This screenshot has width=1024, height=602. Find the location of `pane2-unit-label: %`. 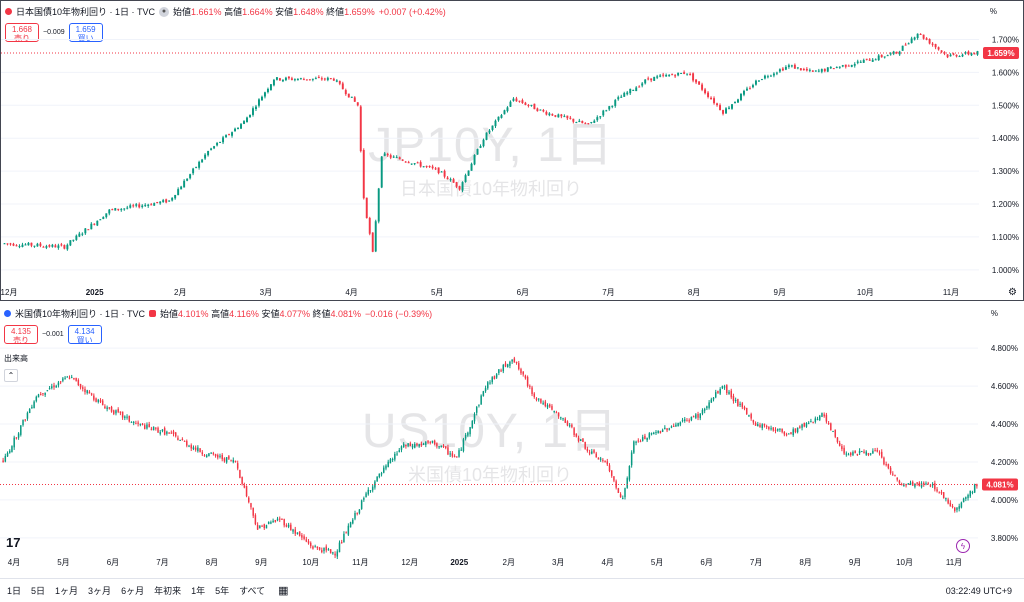

pane2-unit-label: % is located at coordinates (994, 313).